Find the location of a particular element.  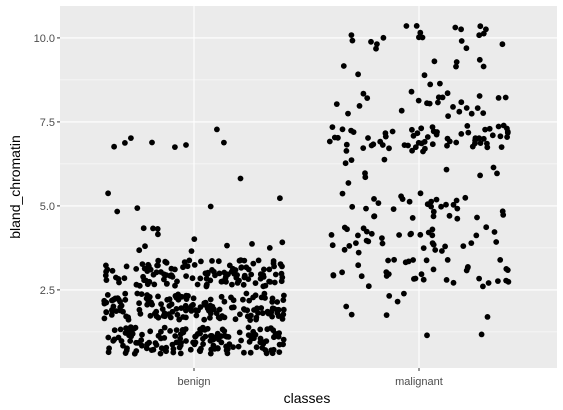

x-axis-title: classes is located at coordinates (307, 398).